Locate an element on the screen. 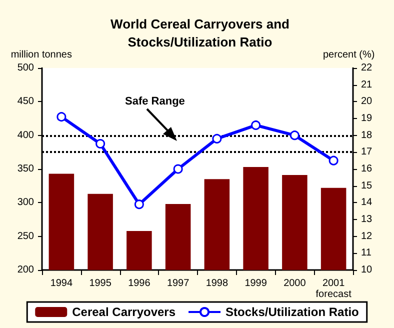  x-tick-label: 2001 forecast is located at coordinates (334, 289).